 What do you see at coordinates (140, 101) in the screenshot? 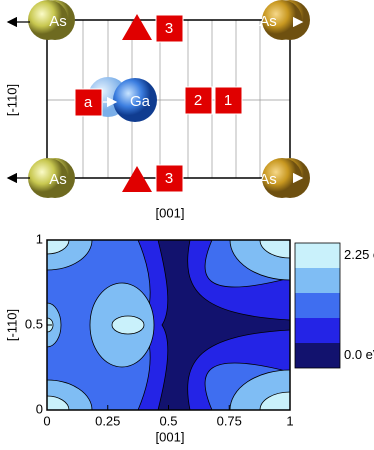
I see `atom-label: Ga` at bounding box center [140, 101].